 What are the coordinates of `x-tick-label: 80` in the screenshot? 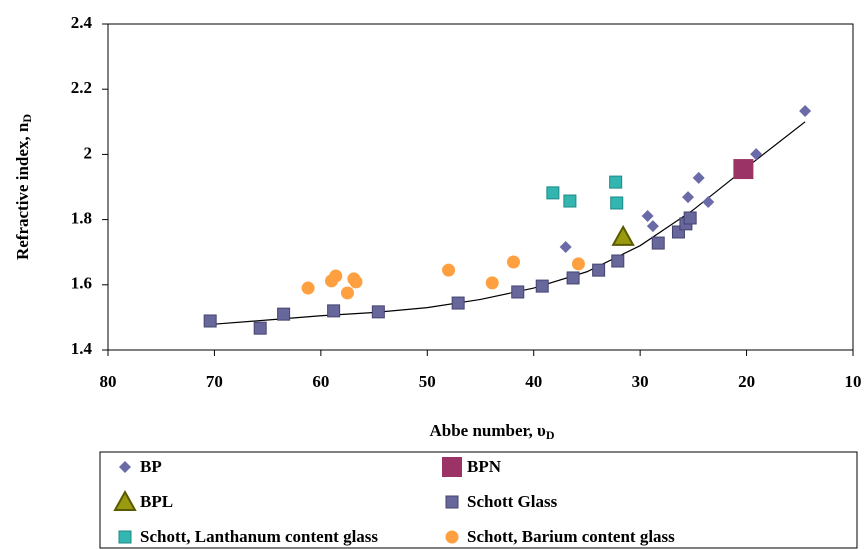 It's located at (108, 381).